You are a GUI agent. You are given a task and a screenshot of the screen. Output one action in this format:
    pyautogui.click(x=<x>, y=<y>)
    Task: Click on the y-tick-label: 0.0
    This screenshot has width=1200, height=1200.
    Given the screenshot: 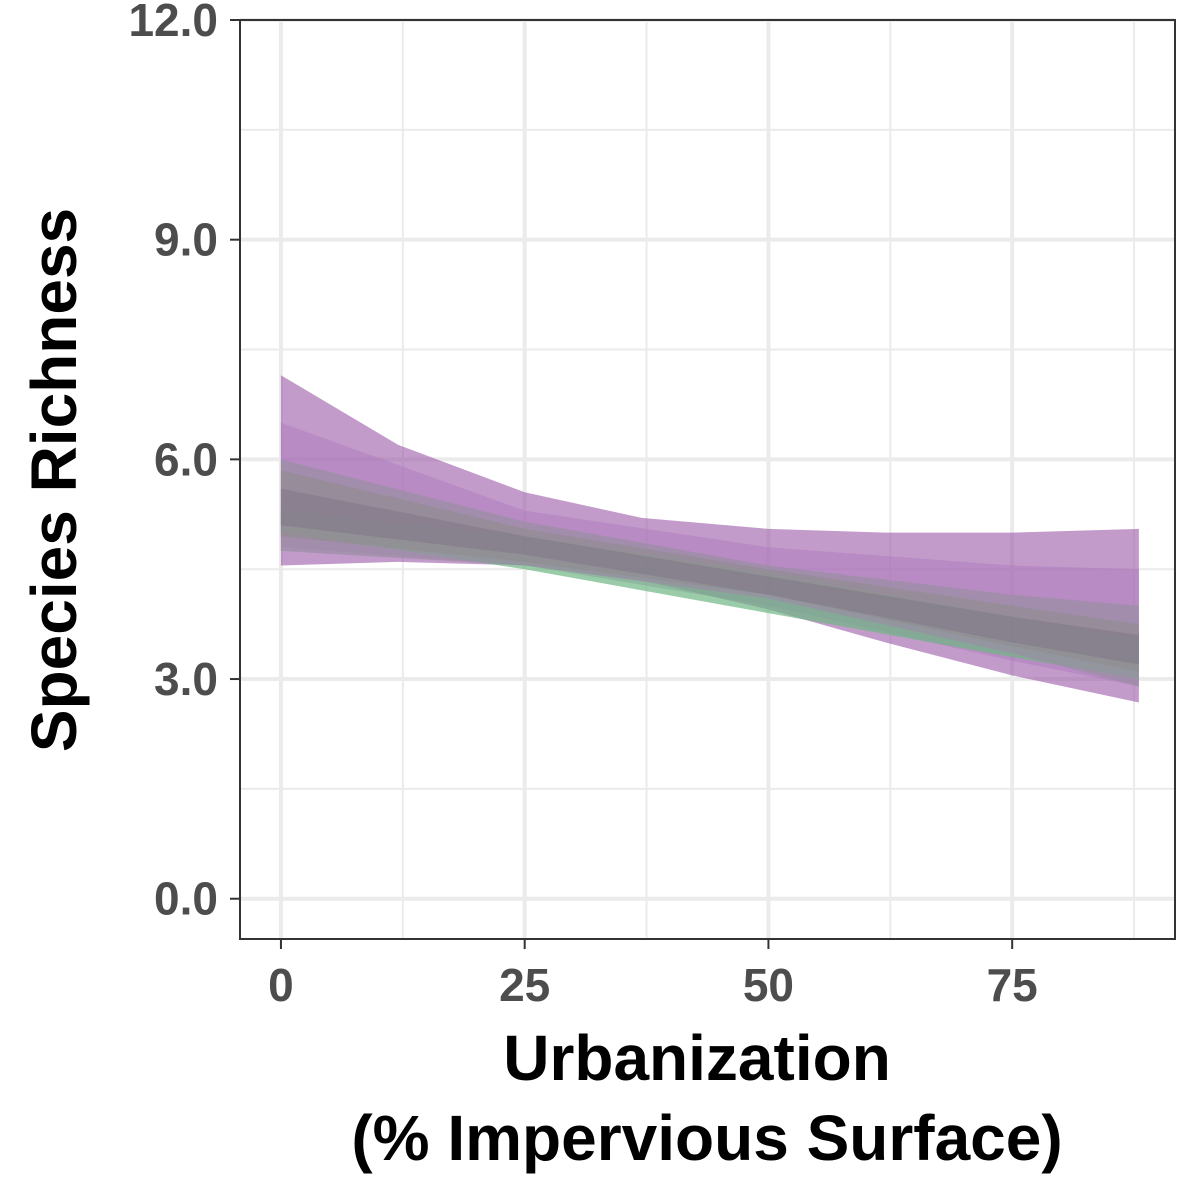 What is the action you would take?
    pyautogui.click(x=186, y=899)
    